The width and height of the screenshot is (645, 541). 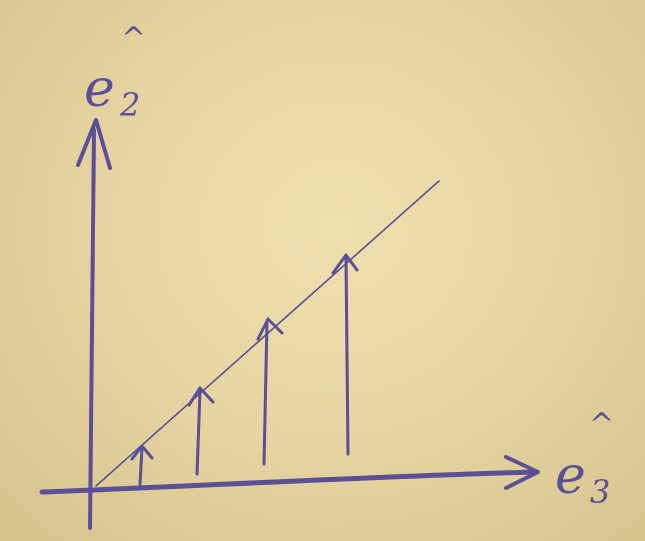 I want to click on horizontal-axis-line, so click(x=289, y=482).